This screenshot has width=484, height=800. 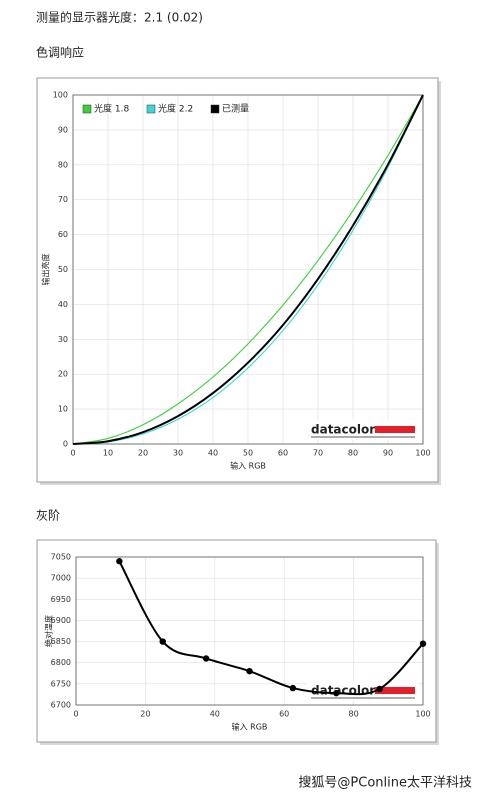 What do you see at coordinates (178, 453) in the screenshot?
I see `x-tick-label: 30` at bounding box center [178, 453].